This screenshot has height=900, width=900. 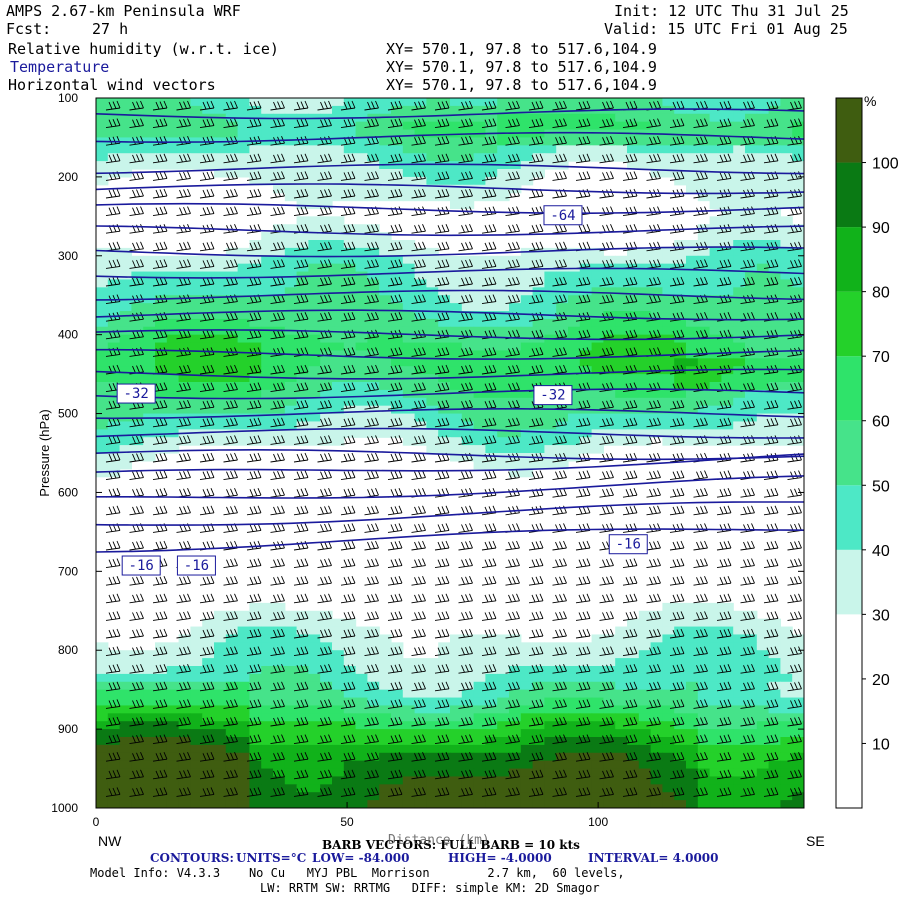 What do you see at coordinates (196, 566) in the screenshot?
I see `contour-label: -16` at bounding box center [196, 566].